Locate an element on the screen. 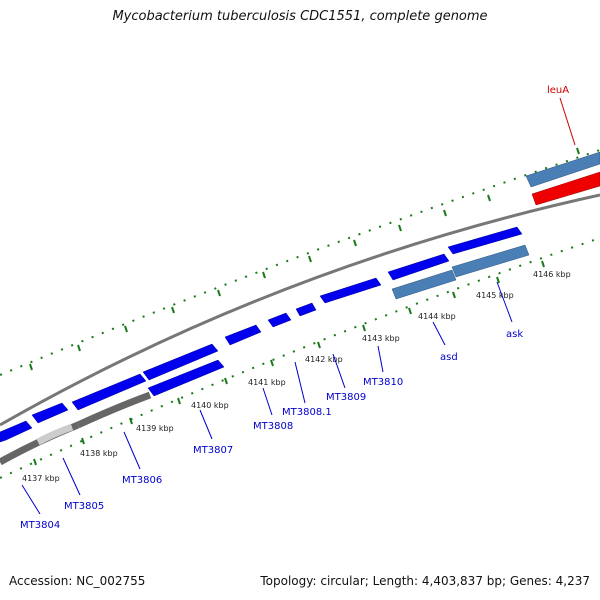  gene-label-mt3810: MT3810 is located at coordinates (383, 382).